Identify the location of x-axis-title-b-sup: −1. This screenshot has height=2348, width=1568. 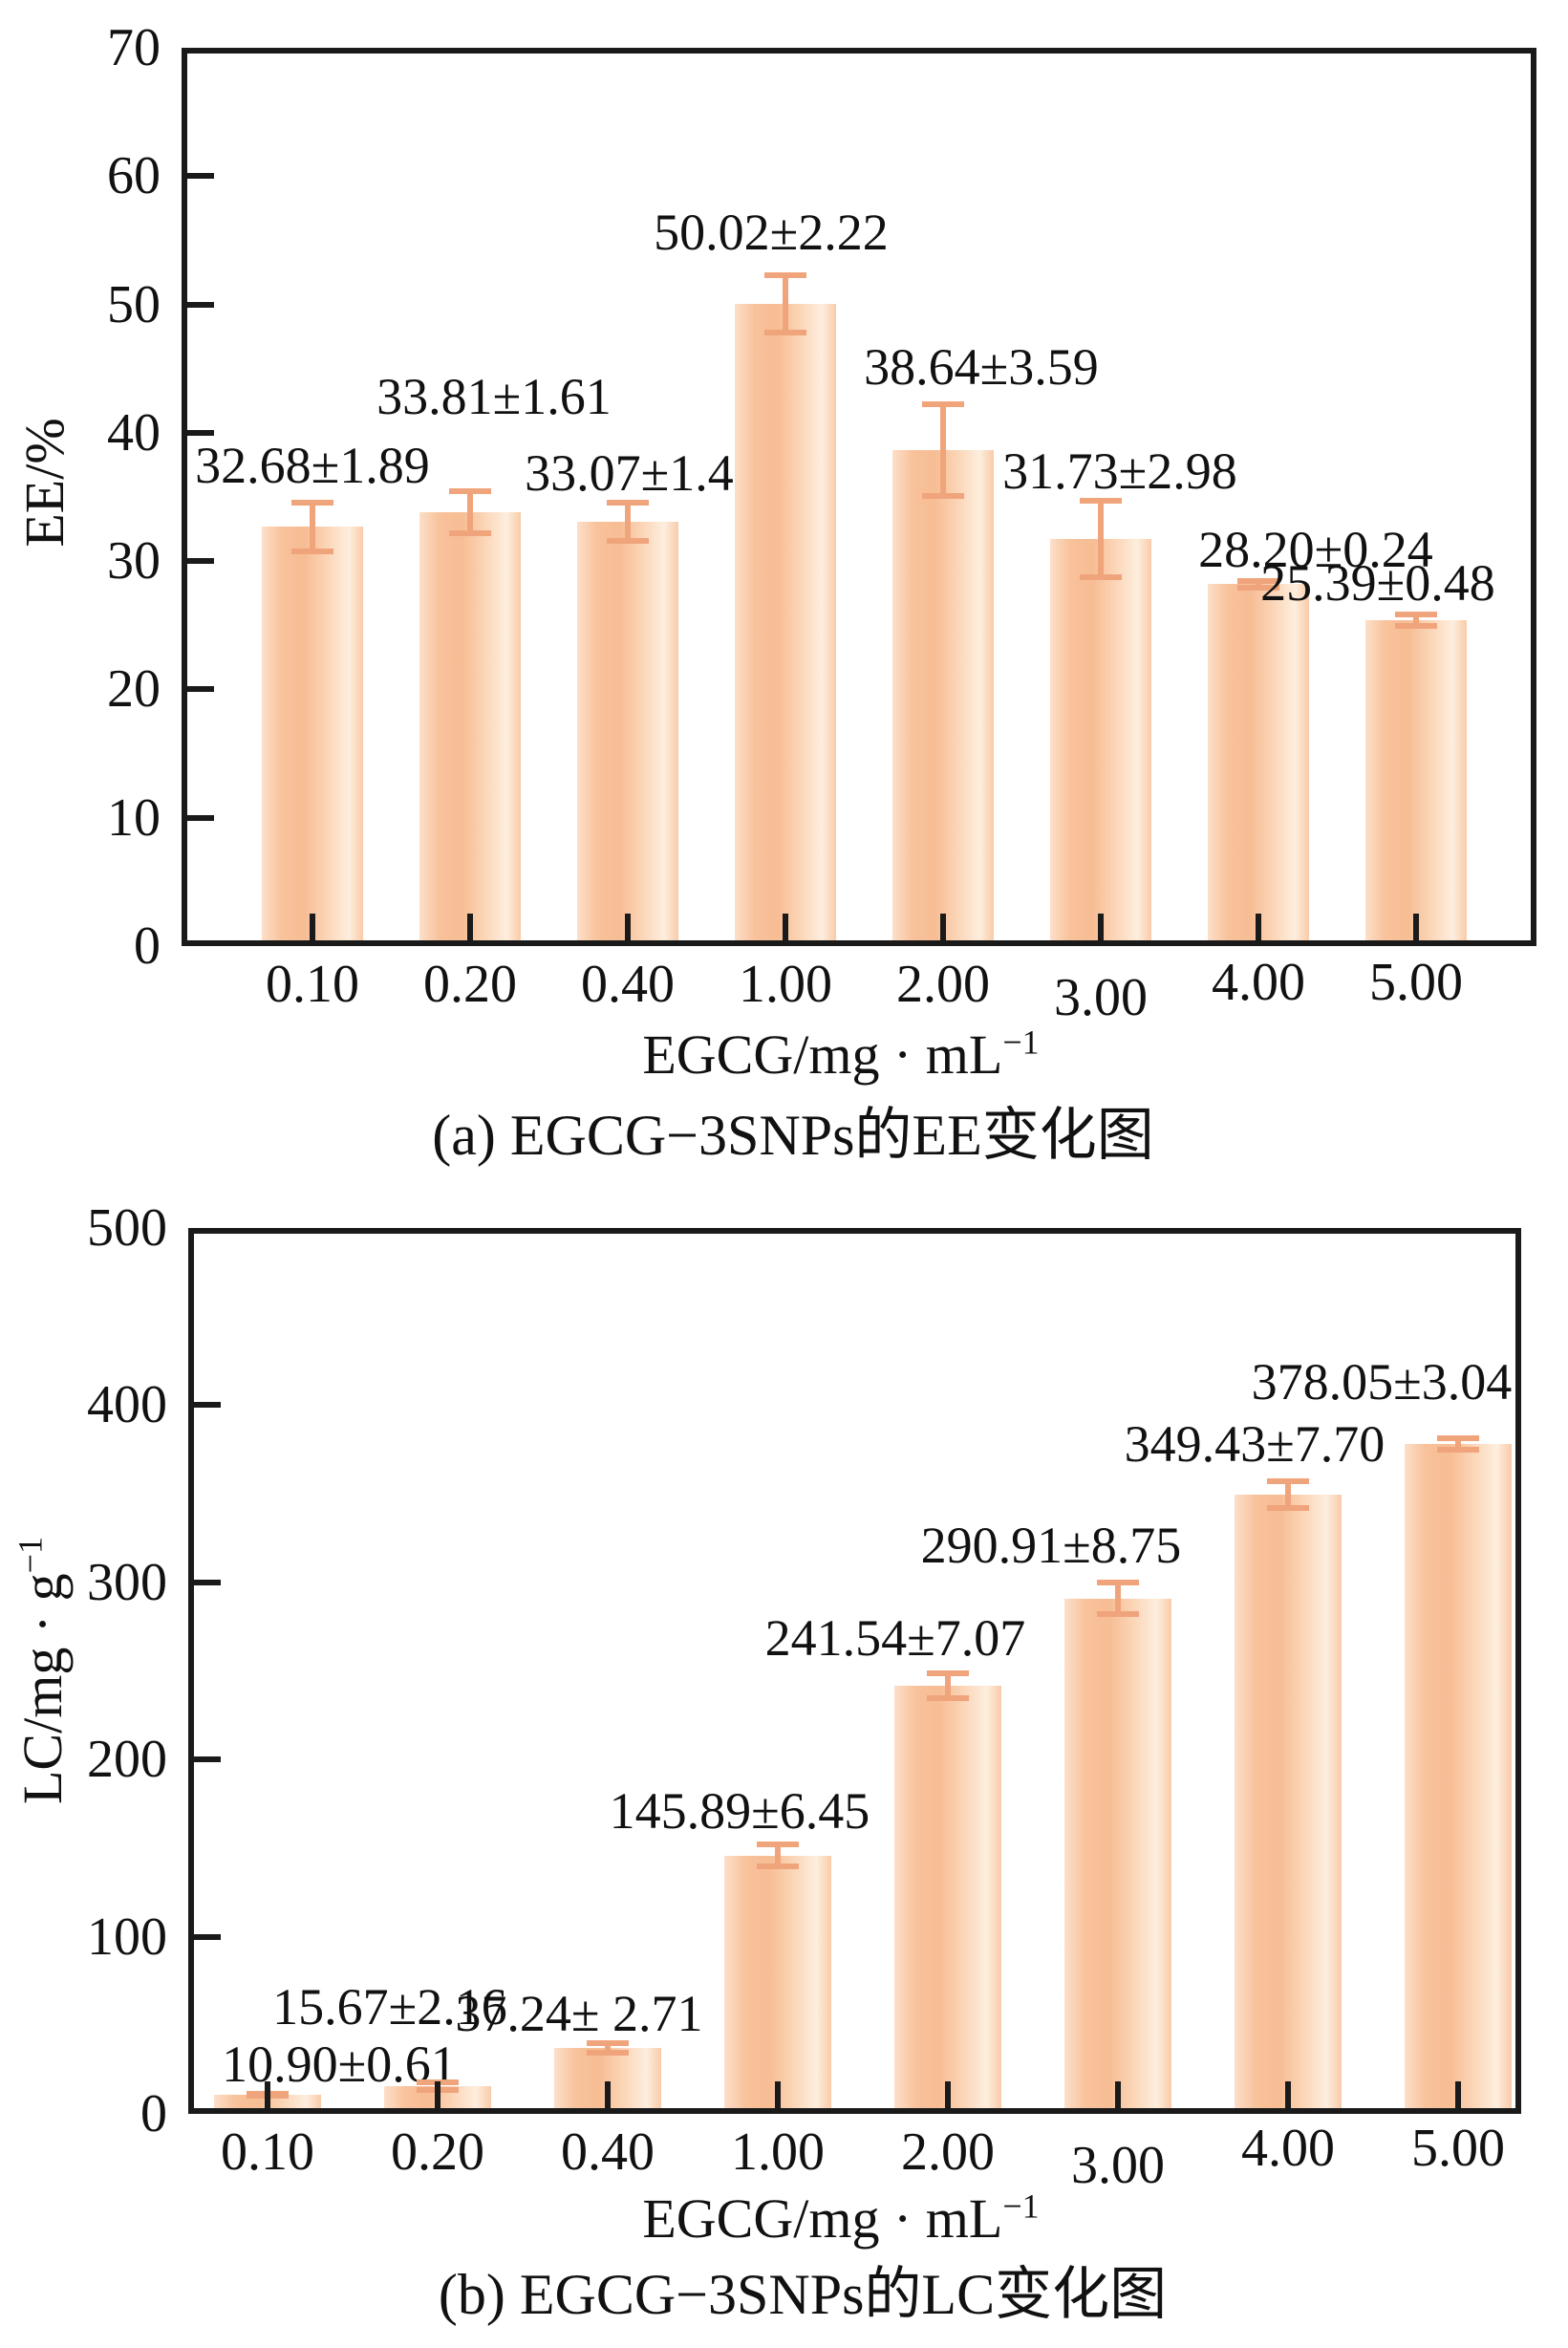
(1021, 2206).